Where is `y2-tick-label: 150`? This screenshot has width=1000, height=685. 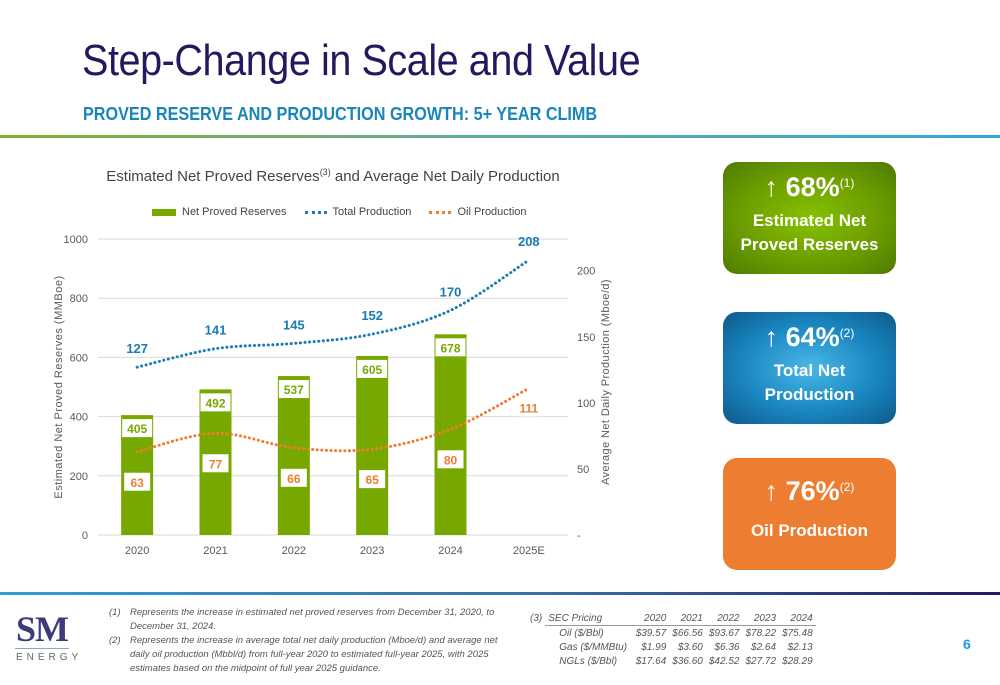 y2-tick-label: 150 is located at coordinates (586, 338).